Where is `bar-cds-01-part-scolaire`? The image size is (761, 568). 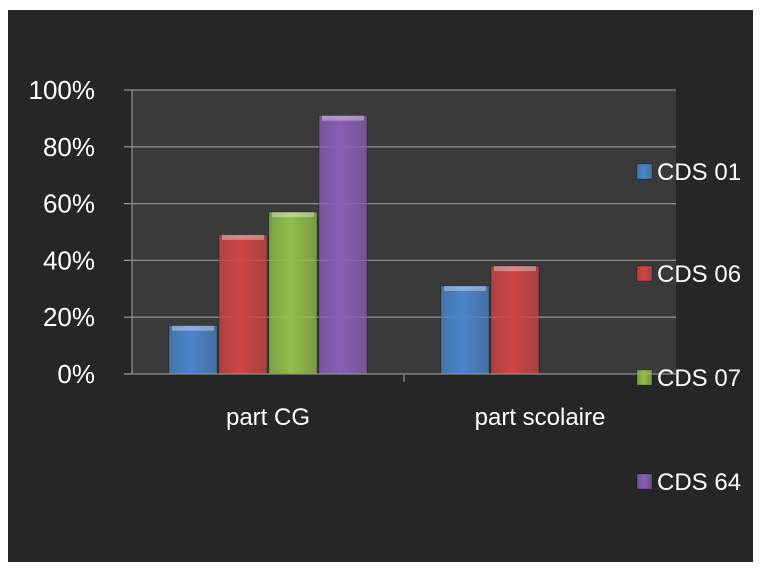
bar-cds-01-part-scolaire is located at coordinates (465, 330).